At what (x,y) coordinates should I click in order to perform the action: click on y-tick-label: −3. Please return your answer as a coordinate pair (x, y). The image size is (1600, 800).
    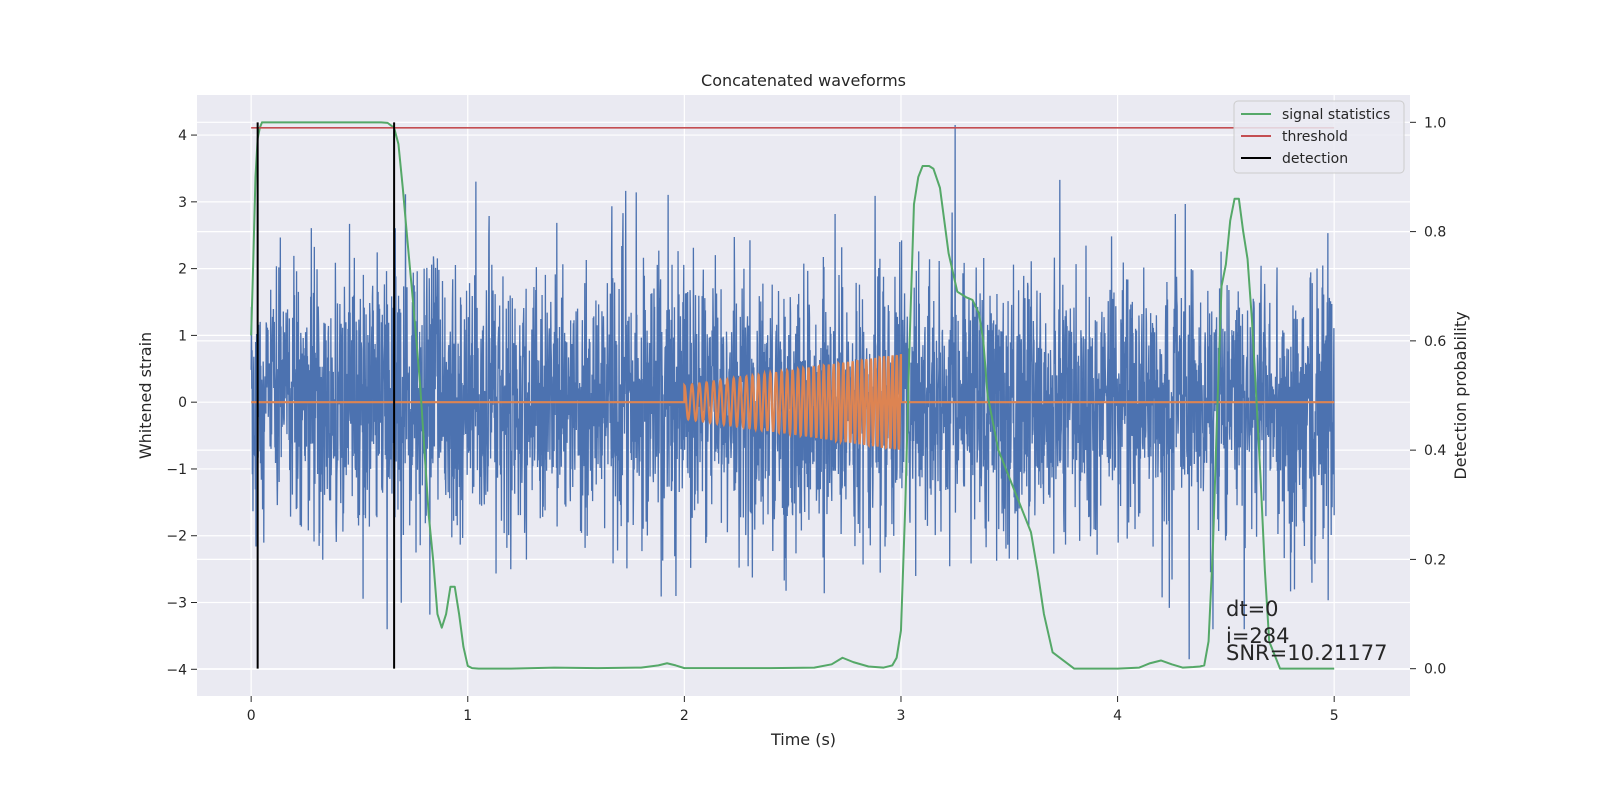
    Looking at the image, I should click on (176, 604).